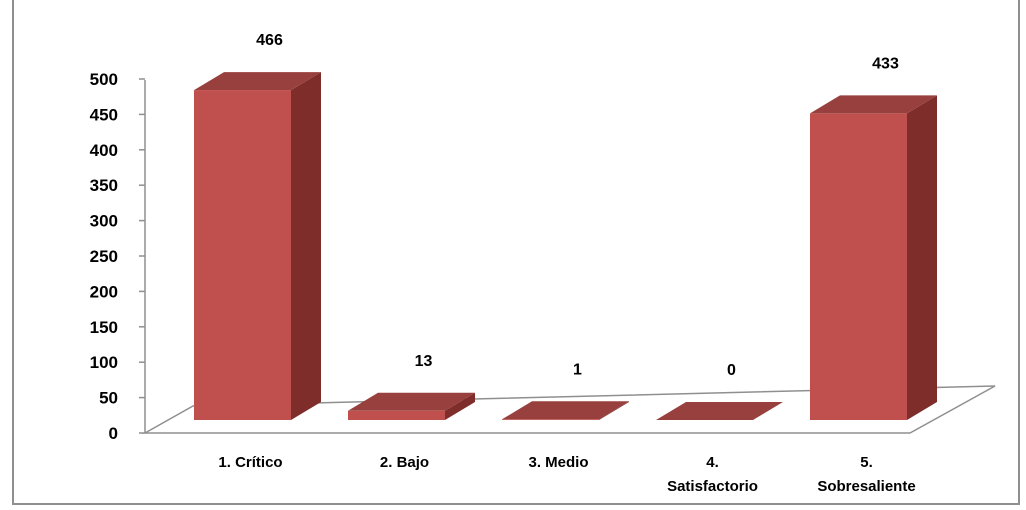 Image resolution: width=1026 pixels, height=510 pixels. I want to click on y-tick-label: 300, so click(104, 221).